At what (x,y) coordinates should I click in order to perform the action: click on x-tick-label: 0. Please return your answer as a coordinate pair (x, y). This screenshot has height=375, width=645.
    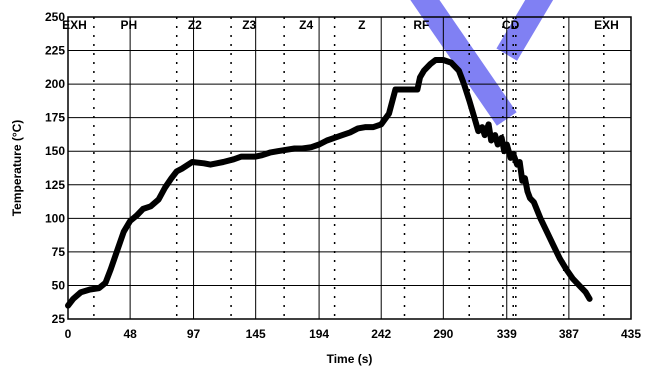
    Looking at the image, I should click on (68, 334).